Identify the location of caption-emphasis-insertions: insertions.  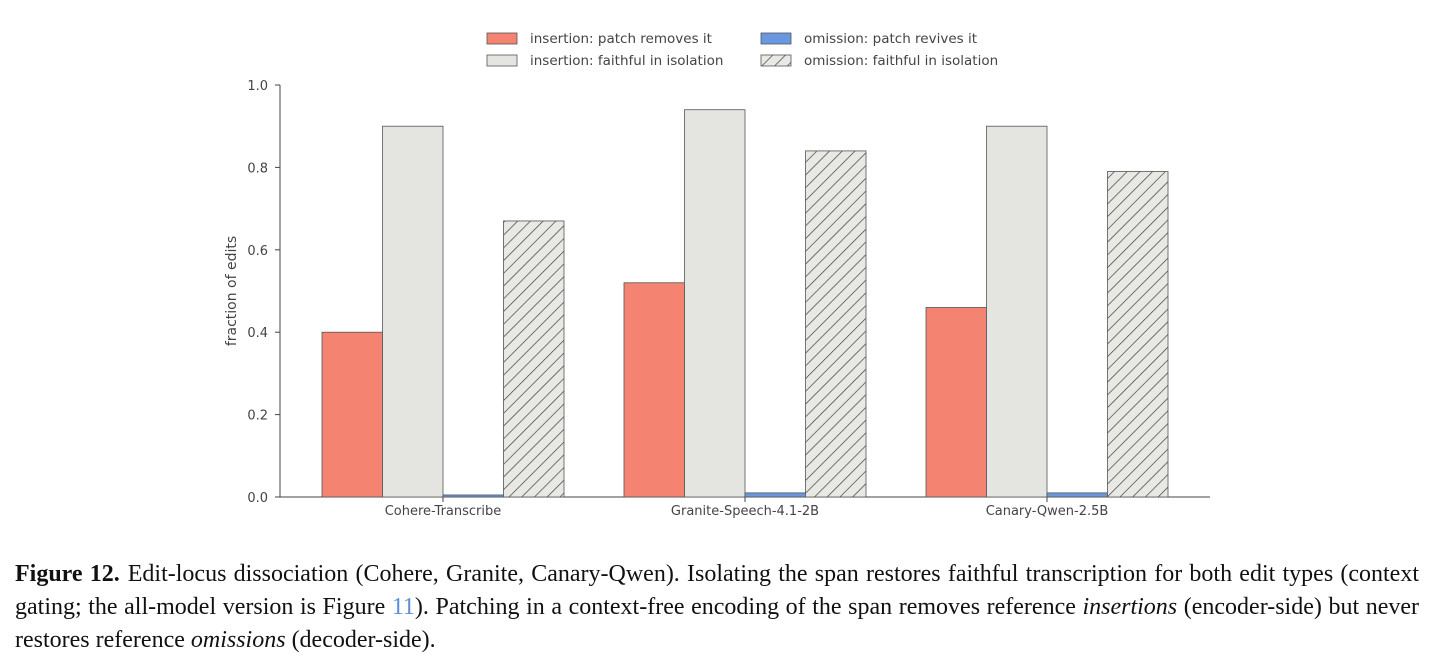
(1130, 607).